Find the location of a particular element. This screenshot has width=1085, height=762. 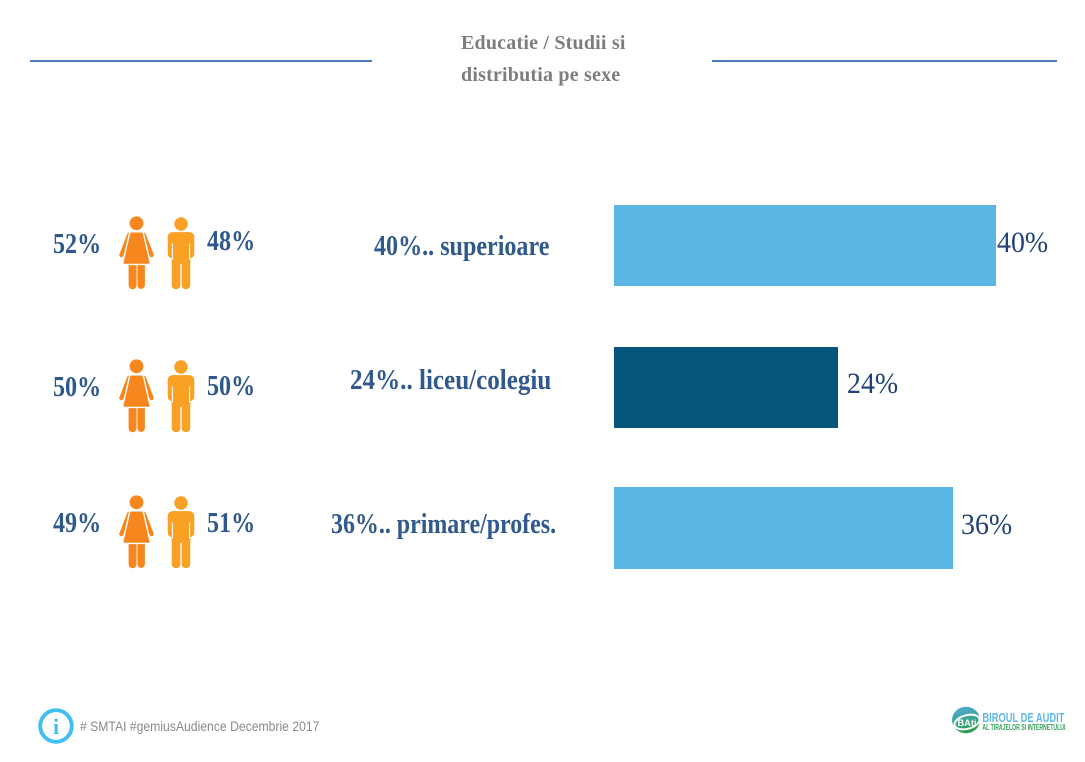

svg-text: AL TIRAJELOR SI INTERNETULUI is located at coordinates (1023, 727).